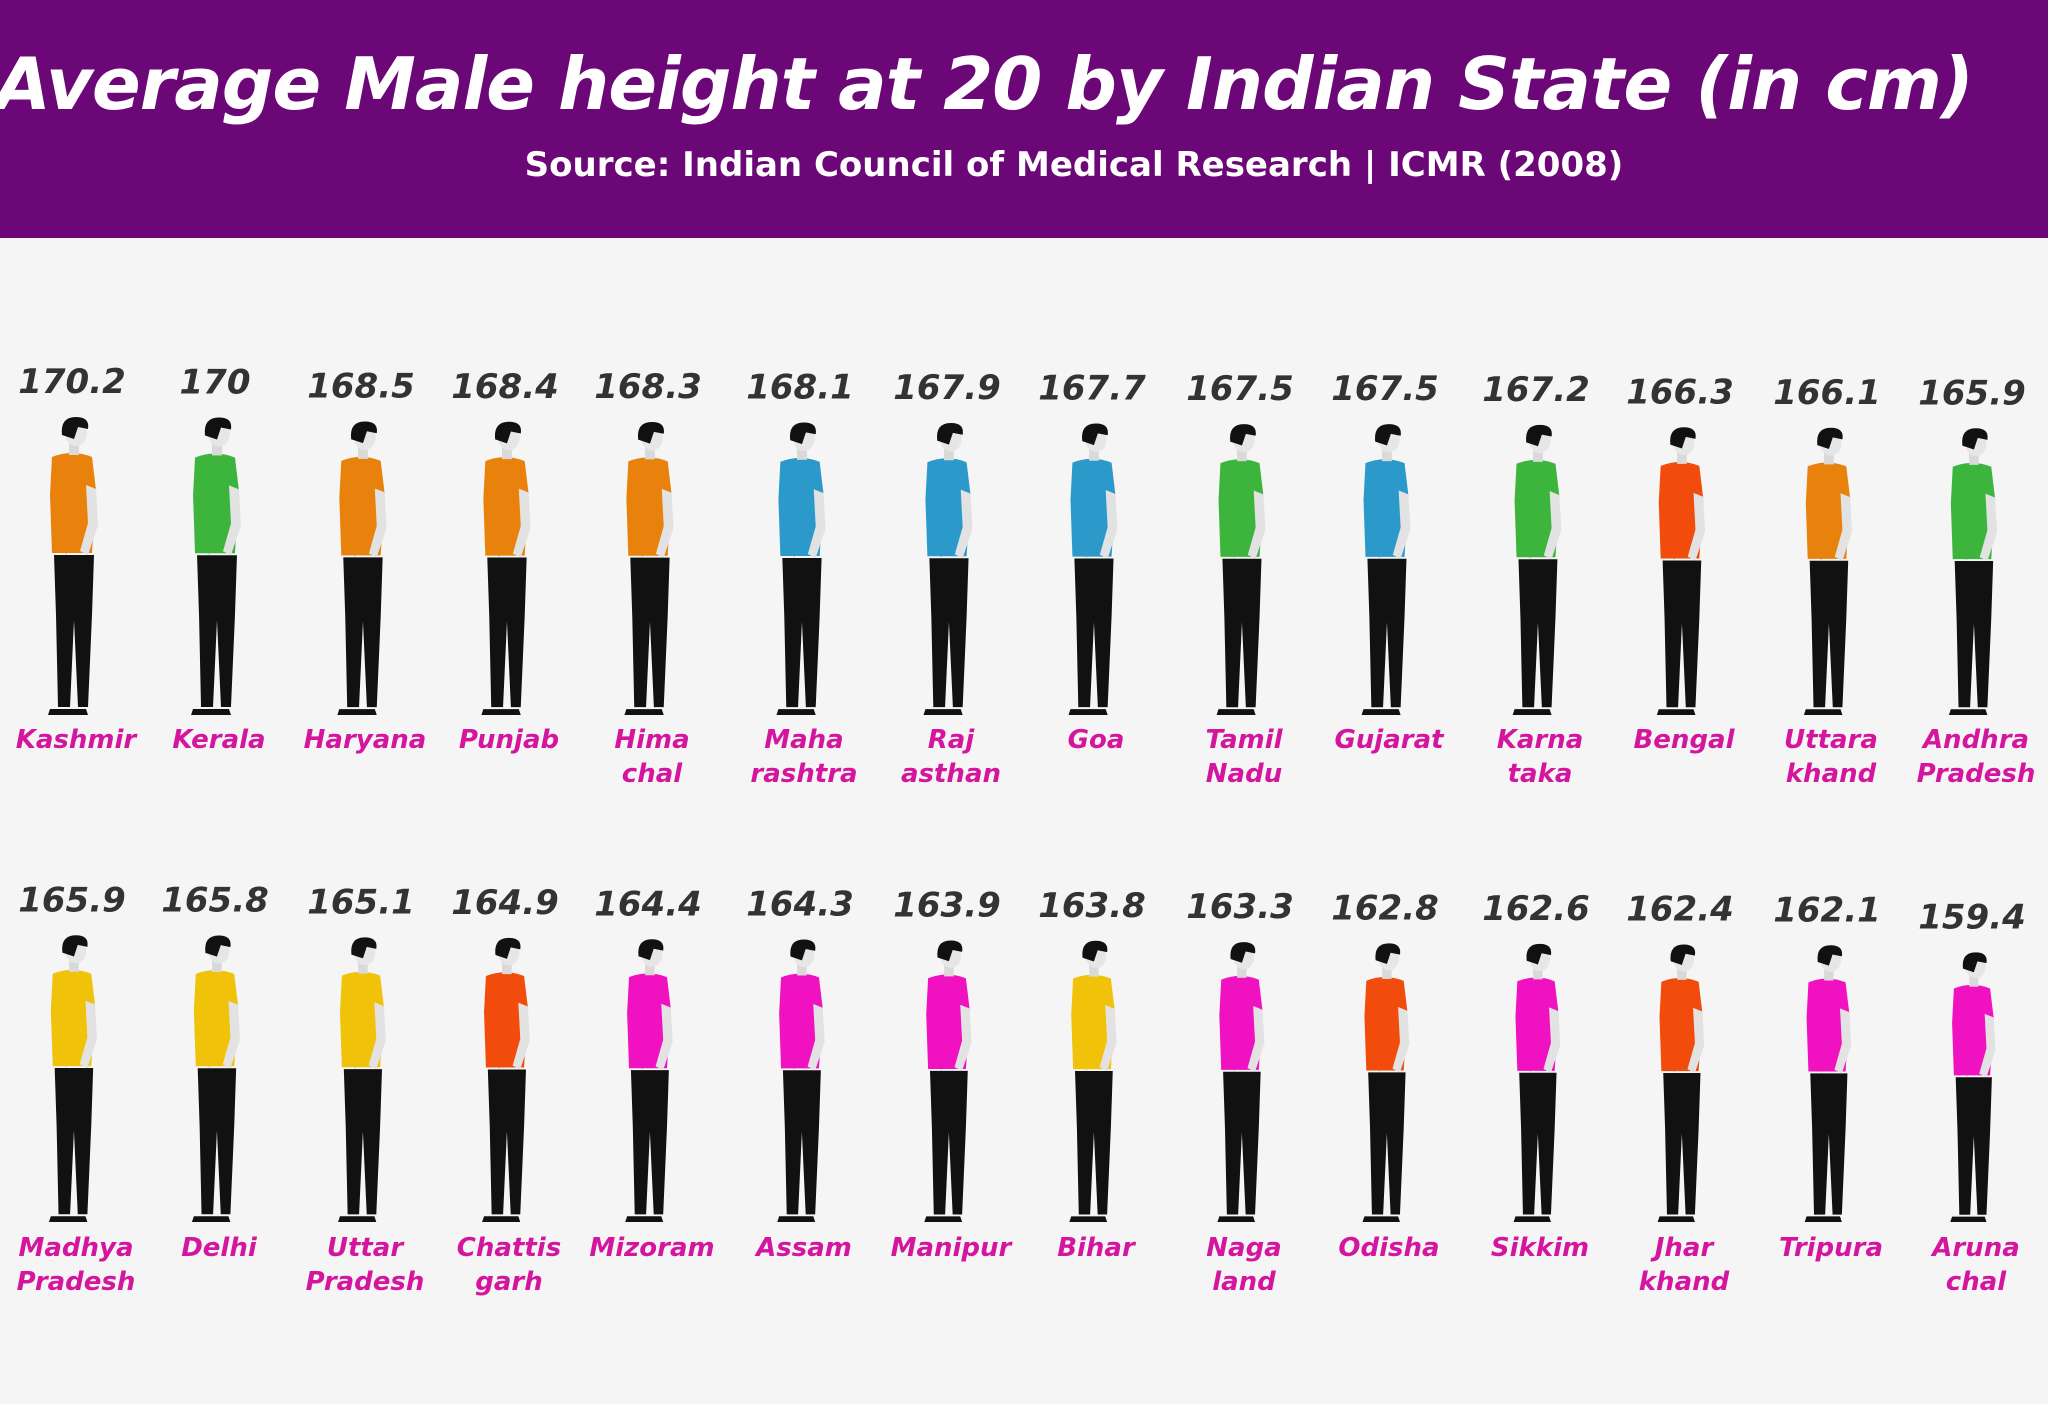 This screenshot has width=2048, height=1404. I want to click on state-name-label: Manipur, so click(952, 1248).